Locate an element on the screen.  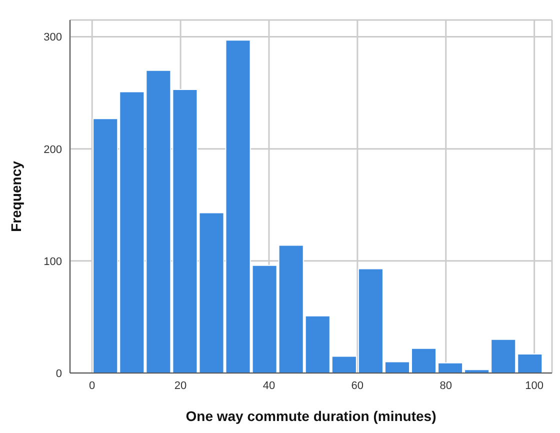
x-tick-label: 60 is located at coordinates (357, 386).